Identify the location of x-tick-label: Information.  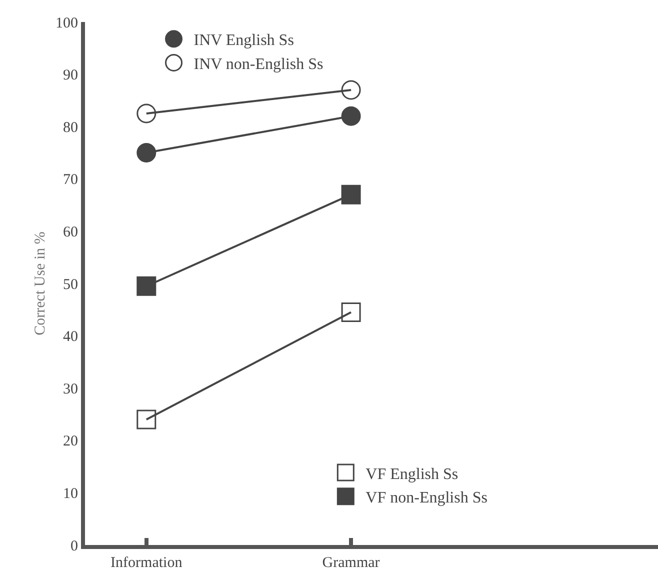
(146, 563).